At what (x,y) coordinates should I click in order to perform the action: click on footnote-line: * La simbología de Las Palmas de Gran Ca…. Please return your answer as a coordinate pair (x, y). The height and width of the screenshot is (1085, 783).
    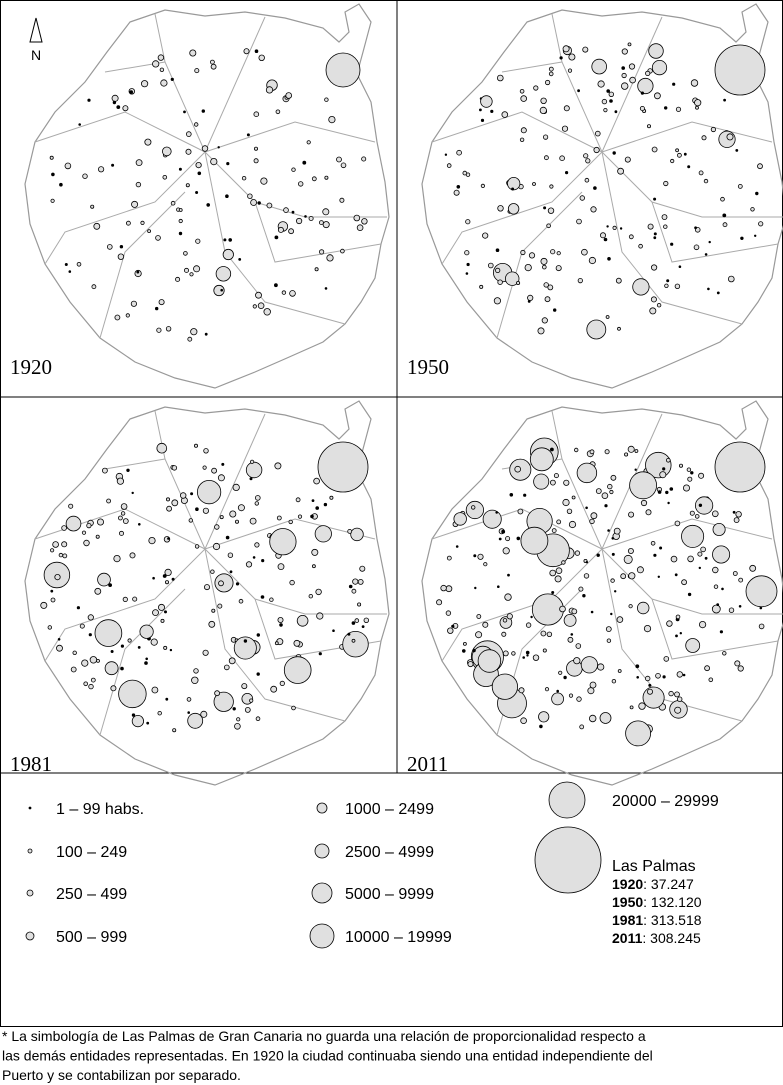
    Looking at the image, I should click on (324, 1036).